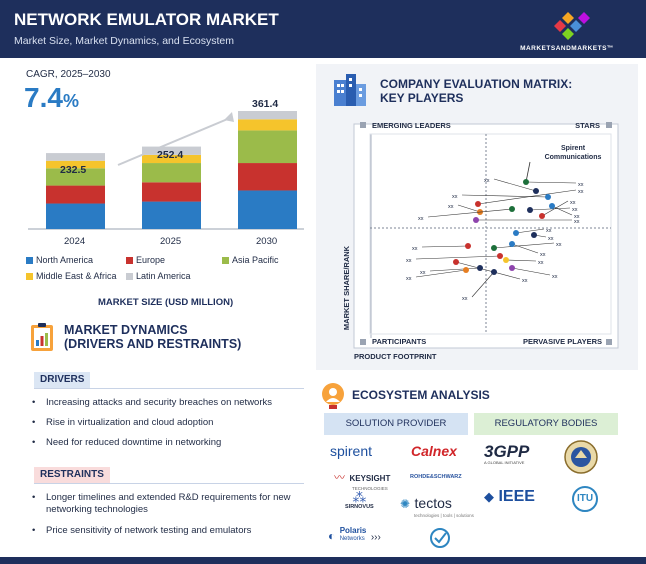 This screenshot has width=646, height=564. Describe the element at coordinates (440, 538) in the screenshot. I see `globe-check-icon` at that location.